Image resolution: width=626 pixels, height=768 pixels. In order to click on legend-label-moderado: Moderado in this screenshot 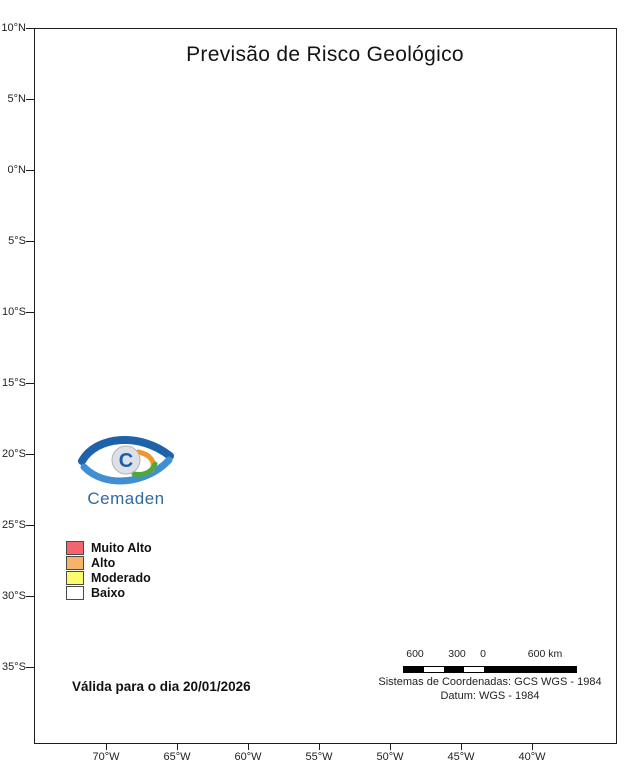, I will do `click(121, 578)`.